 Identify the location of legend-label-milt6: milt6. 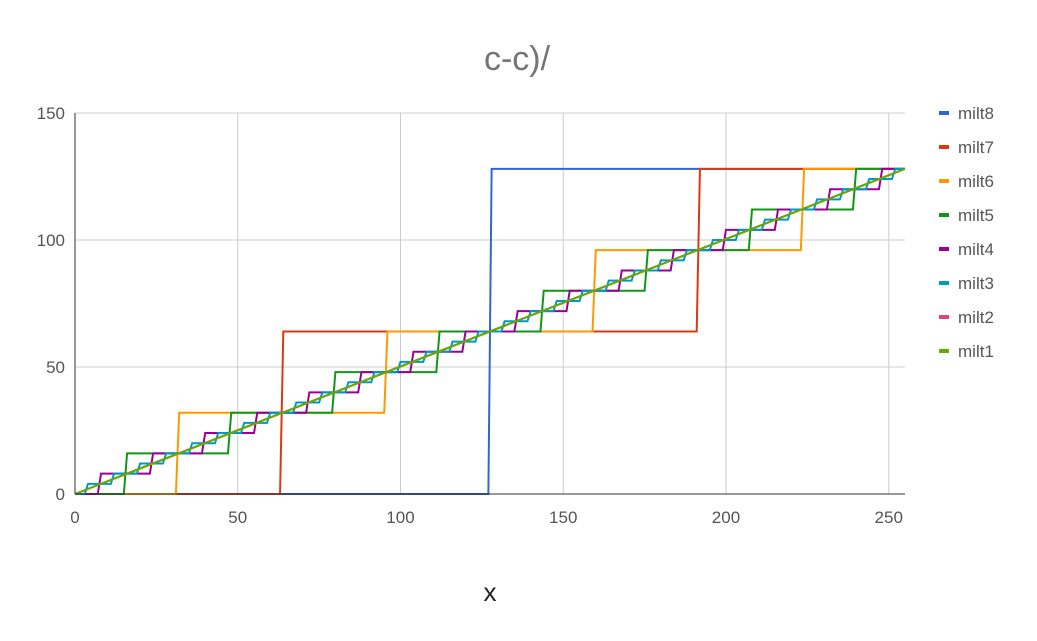
(976, 181).